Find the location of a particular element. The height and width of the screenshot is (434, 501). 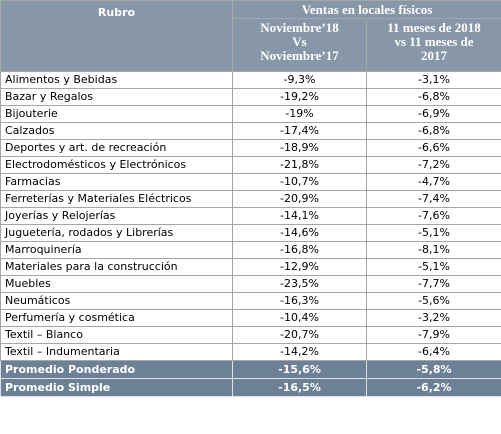

table-row: Joyerías y Relojerías -14,1% -7,6% is located at coordinates (250, 216).